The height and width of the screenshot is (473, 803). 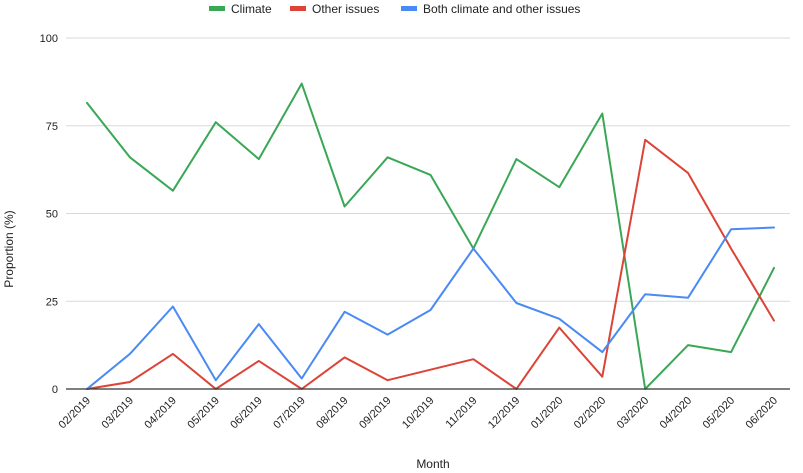 What do you see at coordinates (52, 302) in the screenshot?
I see `y-tick-label: 25` at bounding box center [52, 302].